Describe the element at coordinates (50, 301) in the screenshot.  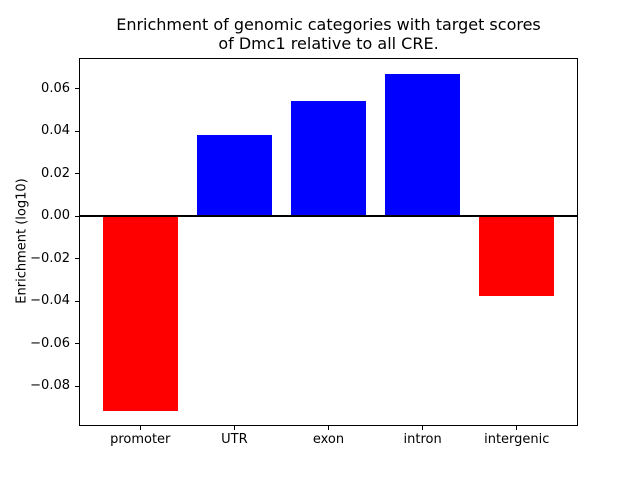
I see `y-tick-label: −0.04` at that location.